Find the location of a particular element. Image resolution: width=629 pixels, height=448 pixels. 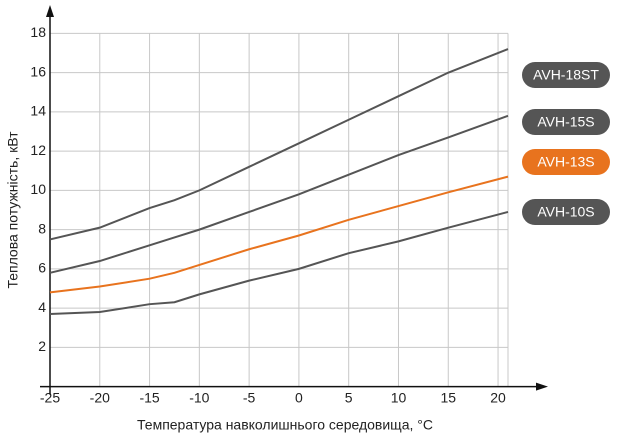

y-tick-label: 6 is located at coordinates (42, 268).